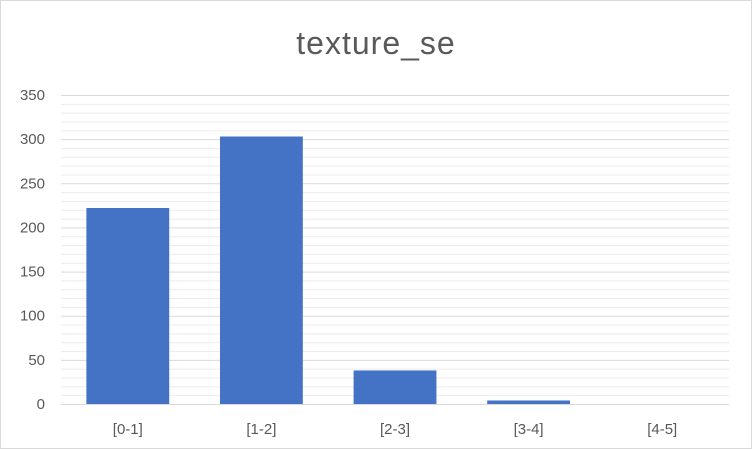 This screenshot has width=752, height=449. What do you see at coordinates (32, 183) in the screenshot?
I see `y-tick-label: 250` at bounding box center [32, 183].